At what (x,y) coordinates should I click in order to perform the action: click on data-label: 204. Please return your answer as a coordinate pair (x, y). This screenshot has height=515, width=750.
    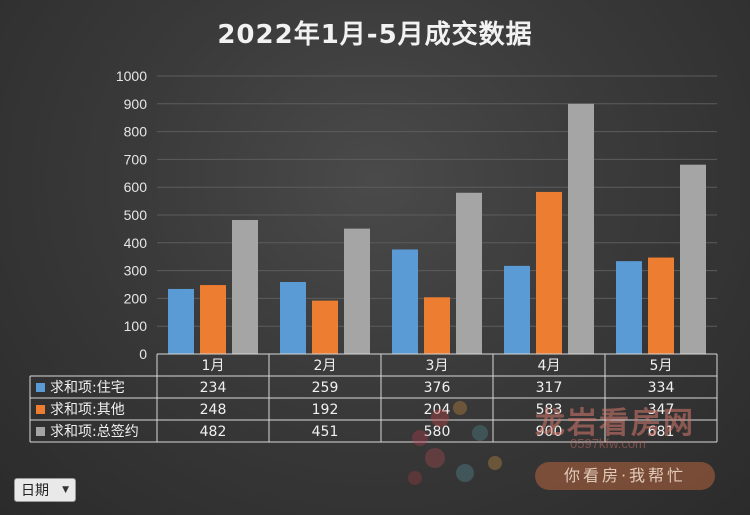
    Looking at the image, I should click on (437, 410).